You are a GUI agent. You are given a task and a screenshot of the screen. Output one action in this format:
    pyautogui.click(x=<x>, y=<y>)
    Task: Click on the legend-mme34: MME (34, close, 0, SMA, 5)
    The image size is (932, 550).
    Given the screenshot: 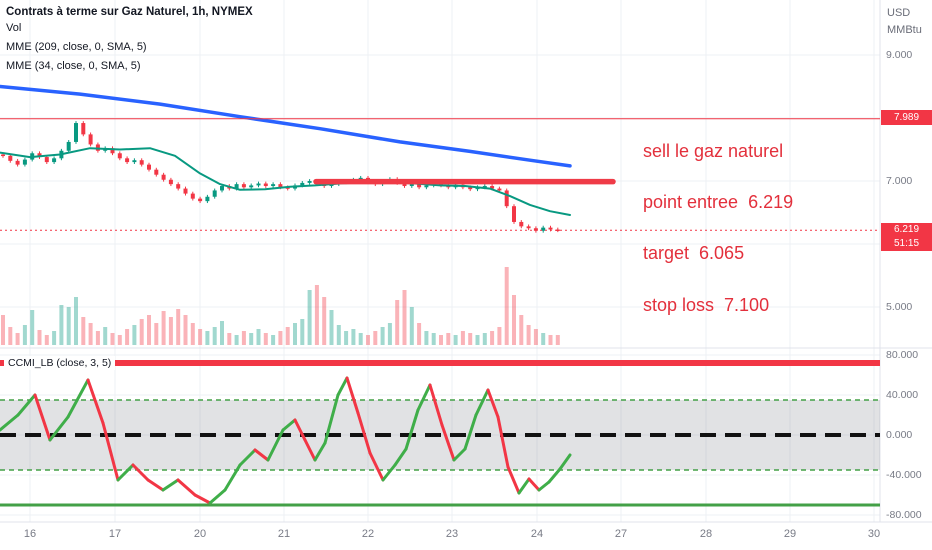 What is the action you would take?
    pyautogui.click(x=73, y=66)
    